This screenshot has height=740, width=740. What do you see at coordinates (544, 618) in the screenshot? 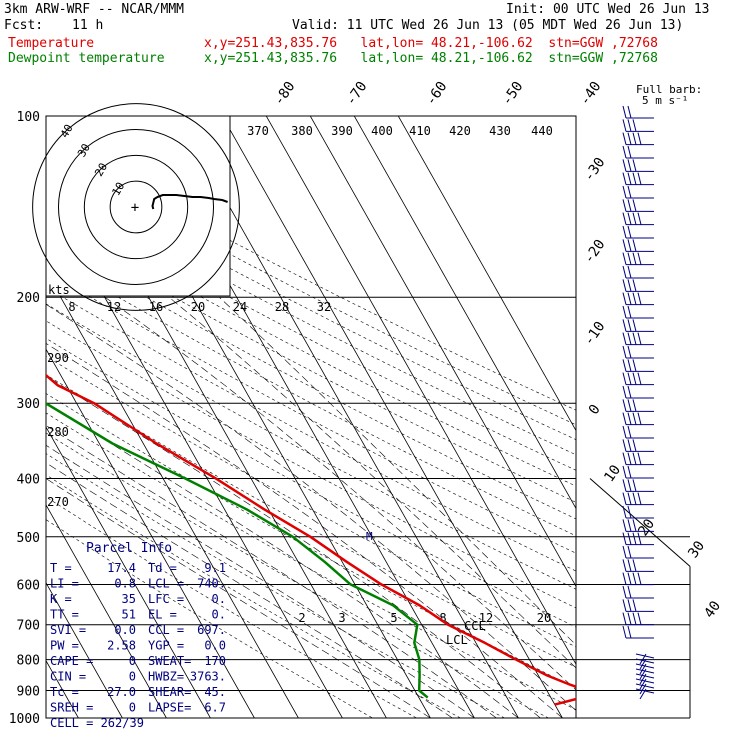
I see `mixing-ratio-label: 20` at bounding box center [544, 618].